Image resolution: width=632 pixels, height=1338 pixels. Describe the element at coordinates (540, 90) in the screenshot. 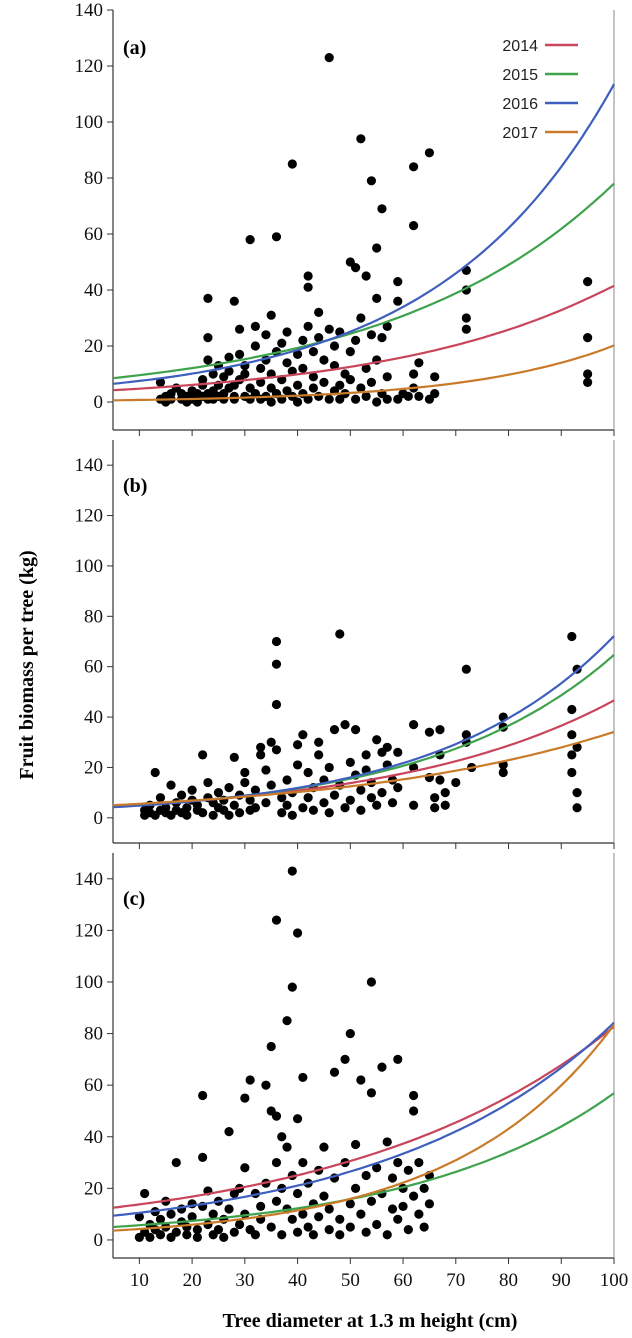

I see `legend: 2014 2015 2016 2017` at that location.